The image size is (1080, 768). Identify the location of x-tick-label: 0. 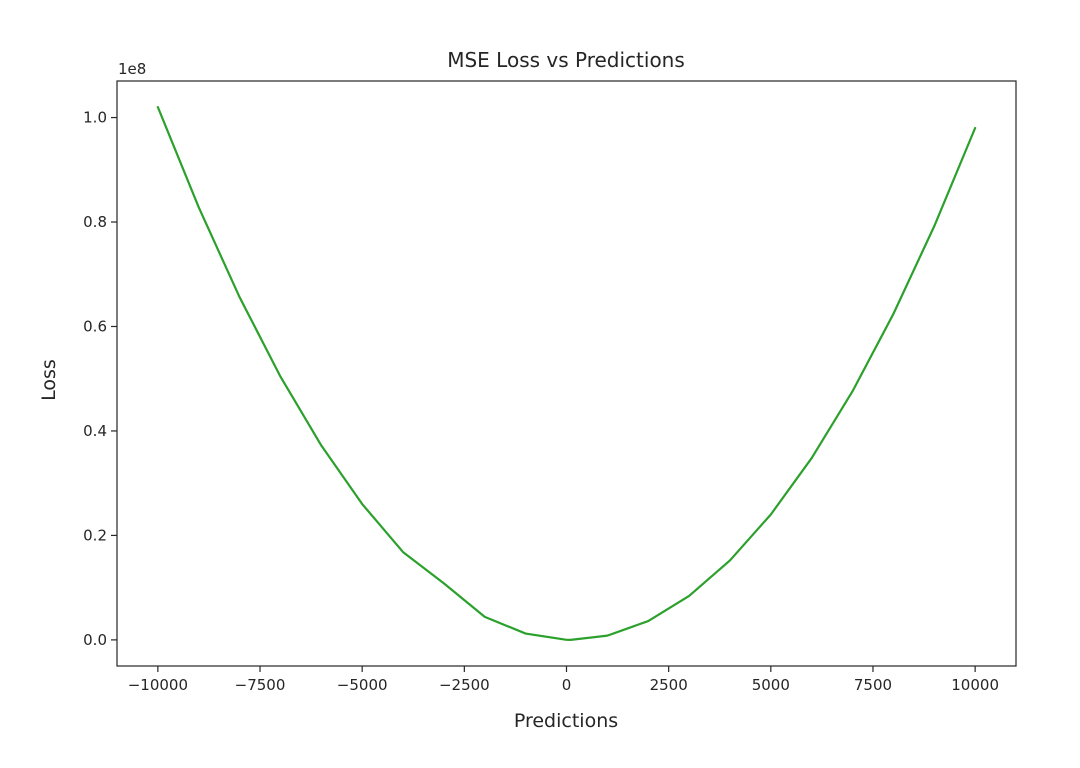
(567, 685).